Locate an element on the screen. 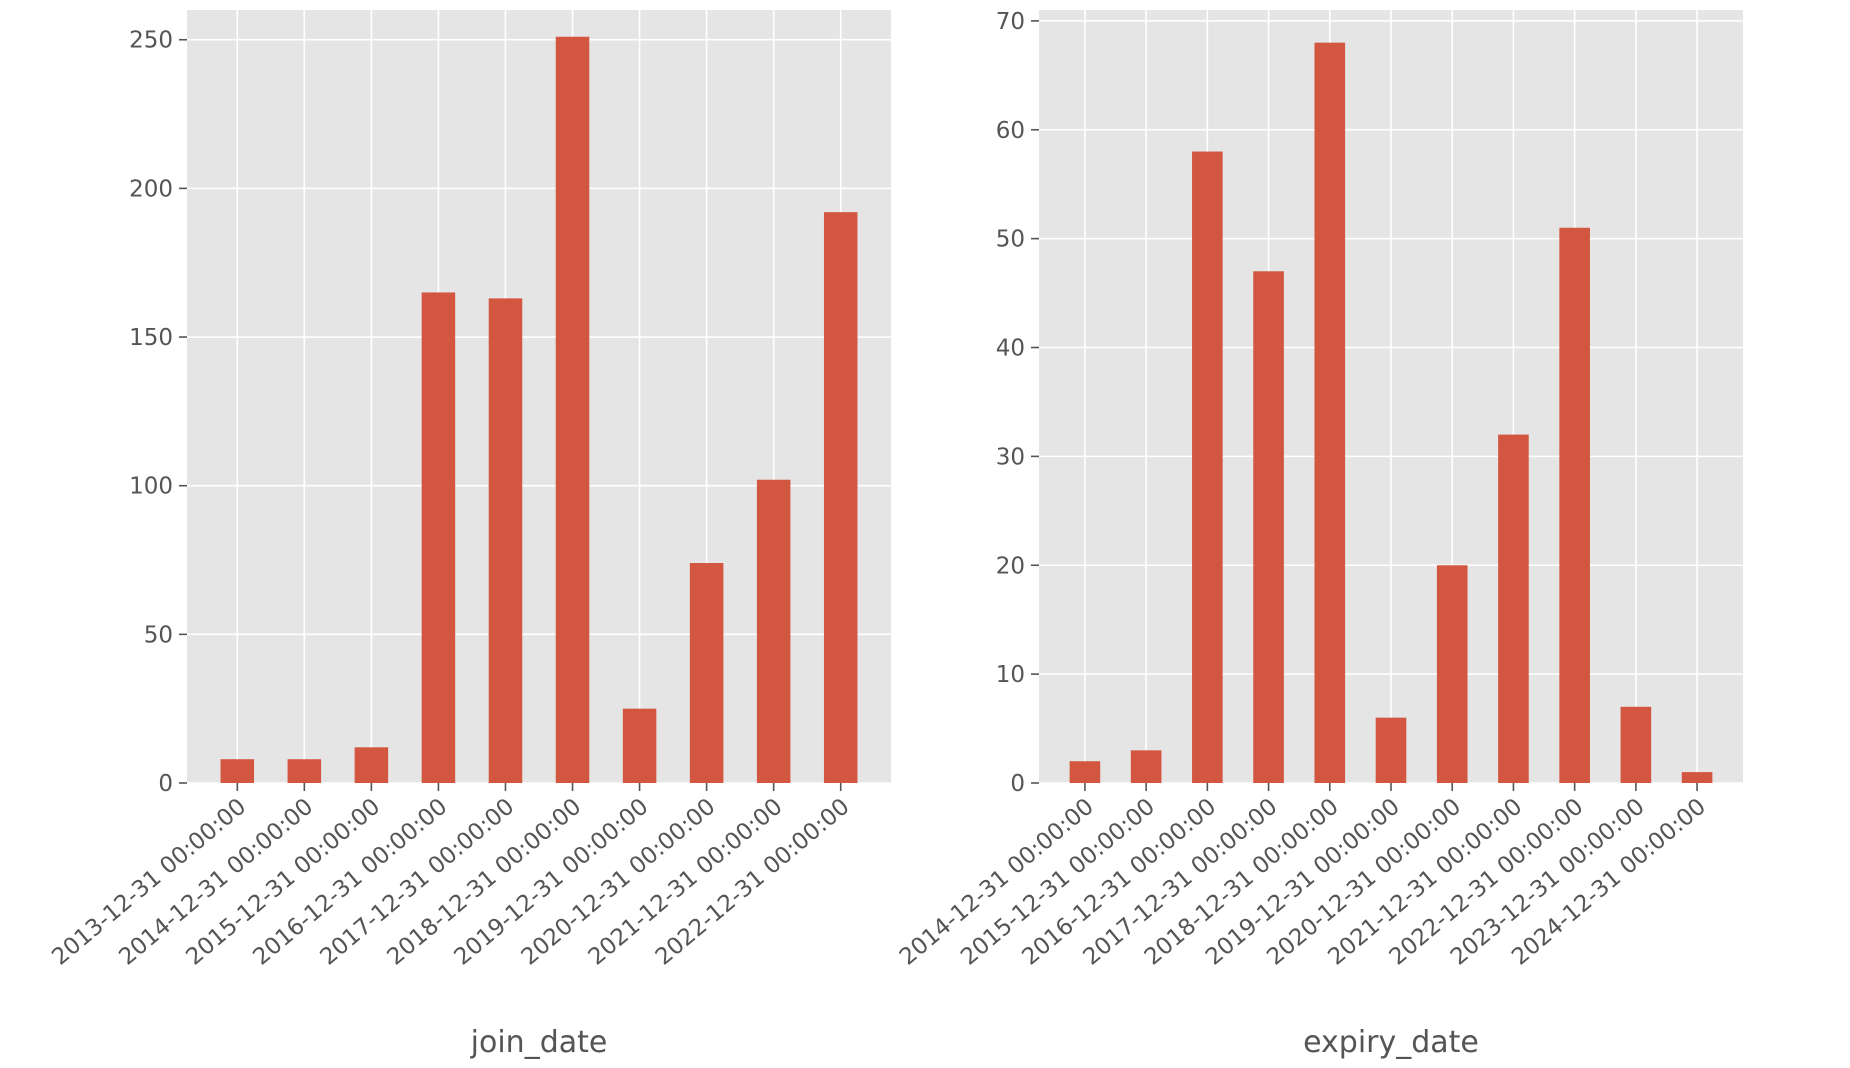 This screenshot has height=1068, width=1850. join-date-y-tick-label: 200 is located at coordinates (151, 189).